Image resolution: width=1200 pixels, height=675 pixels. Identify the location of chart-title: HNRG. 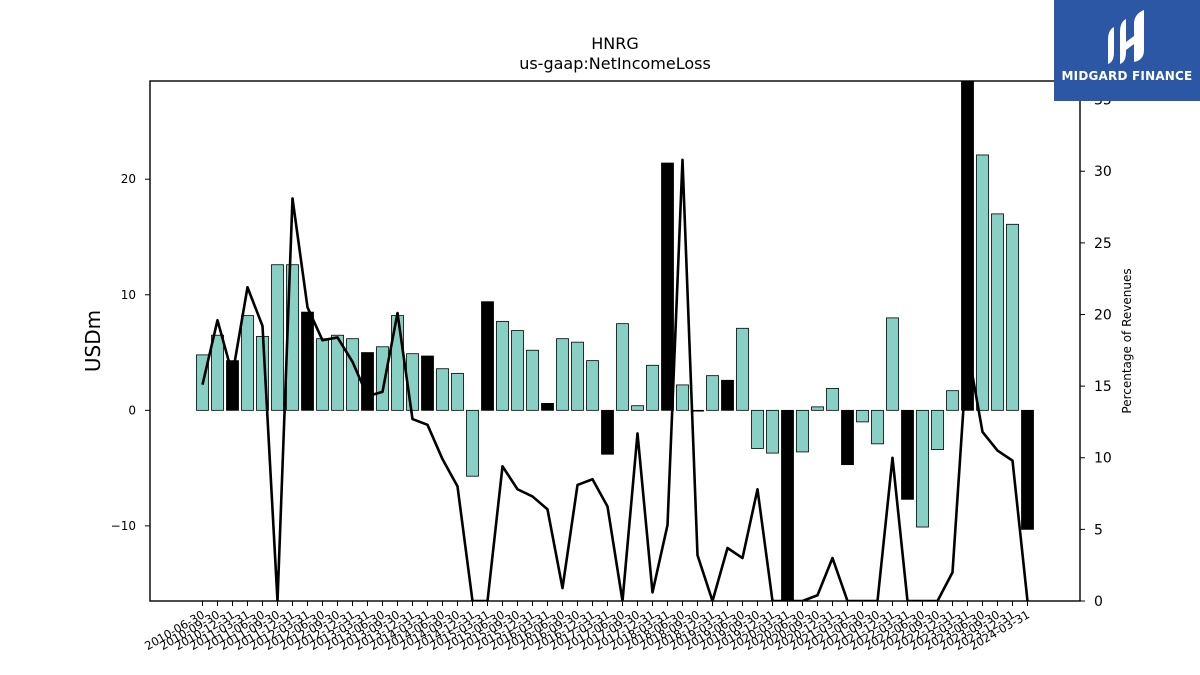
(615, 43).